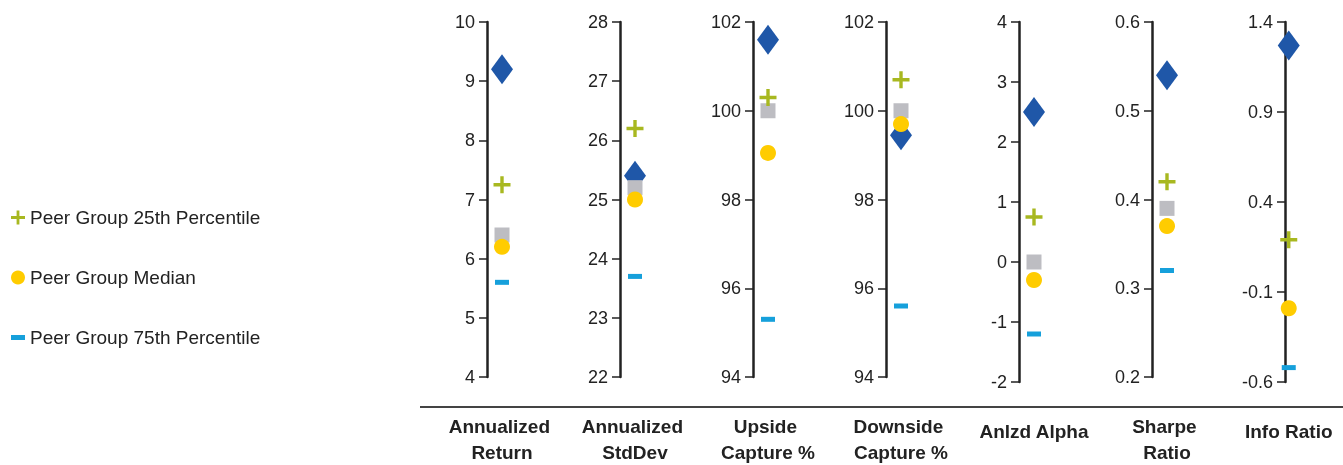 This screenshot has width=1343, height=465. I want to click on y-tick-label: 24, so click(597, 258).